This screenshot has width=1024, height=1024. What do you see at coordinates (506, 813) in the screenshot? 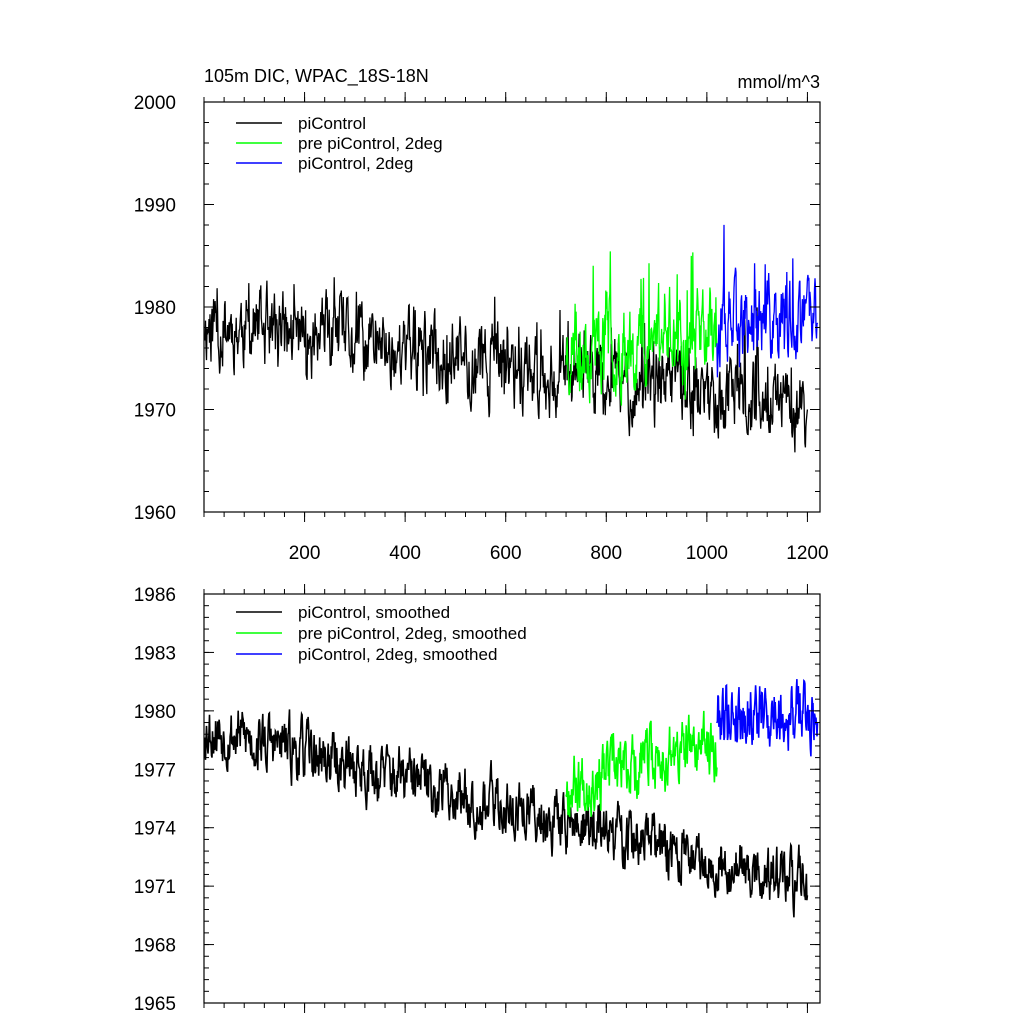
I see `series-line-picontrol-smoothed` at bounding box center [506, 813].